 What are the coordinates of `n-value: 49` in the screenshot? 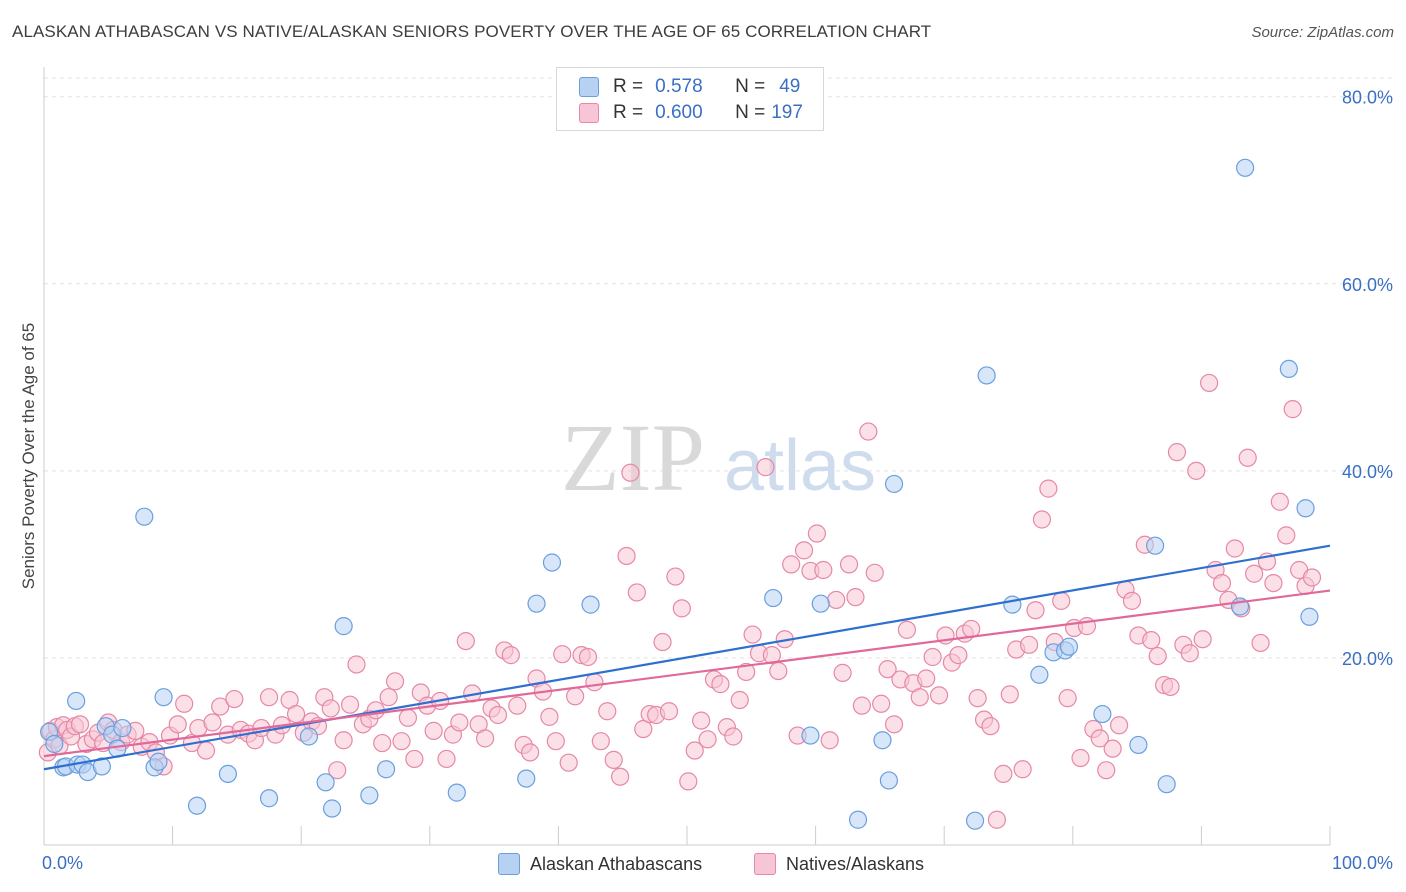 It's located at (790, 86).